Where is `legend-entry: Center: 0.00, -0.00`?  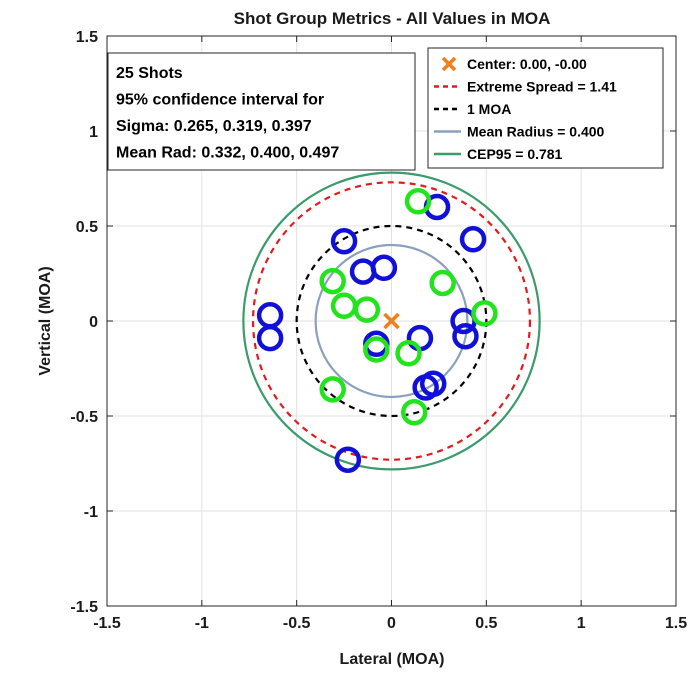
legend-entry: Center: 0.00, -0.00 is located at coordinates (514, 64).